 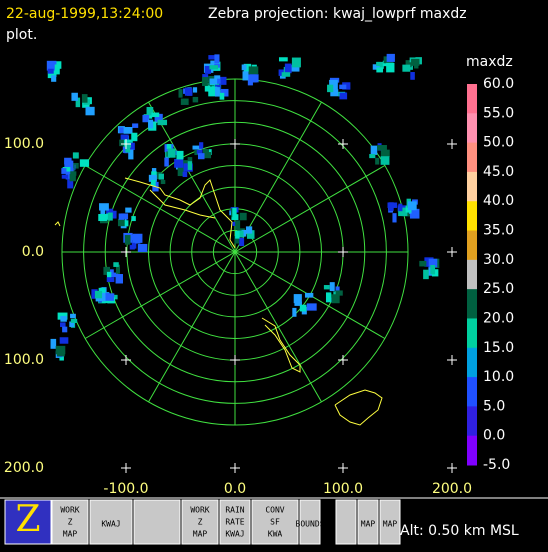 I want to click on colorbar-label: 5.0, so click(x=494, y=406).